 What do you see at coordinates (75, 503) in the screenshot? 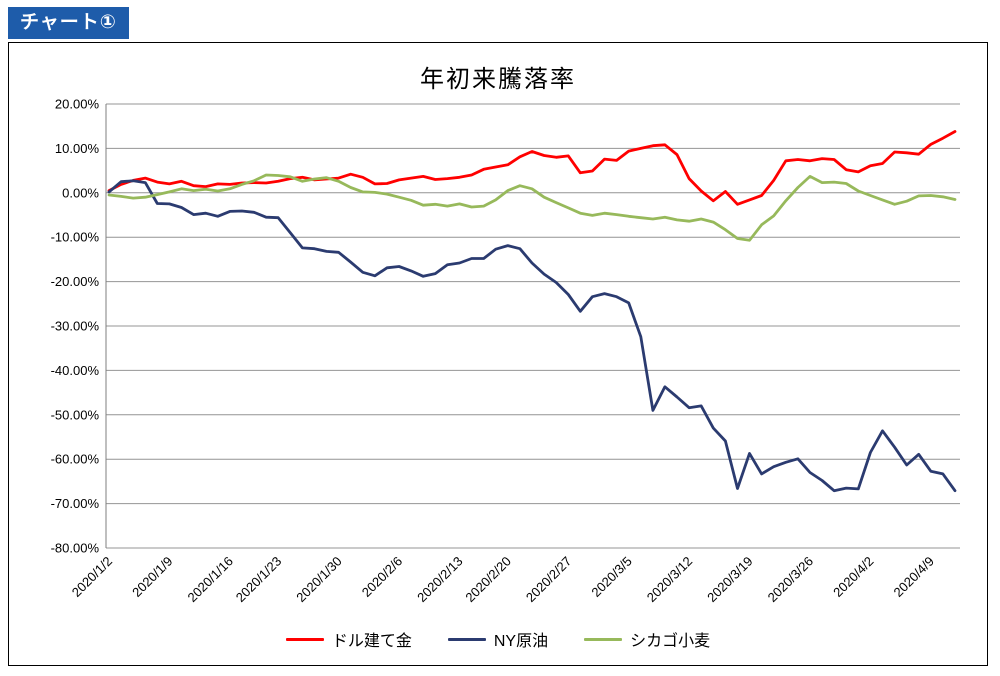
I see `y-axis-tick-label: -70.00%` at bounding box center [75, 503].